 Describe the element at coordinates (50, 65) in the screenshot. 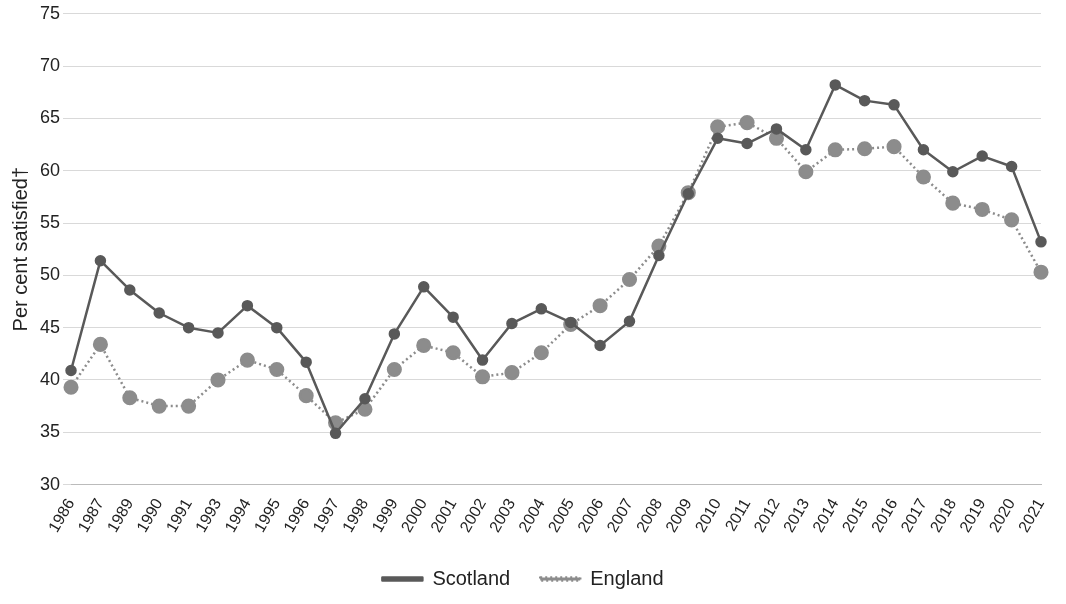

I see `y-tick-label: 70` at that location.